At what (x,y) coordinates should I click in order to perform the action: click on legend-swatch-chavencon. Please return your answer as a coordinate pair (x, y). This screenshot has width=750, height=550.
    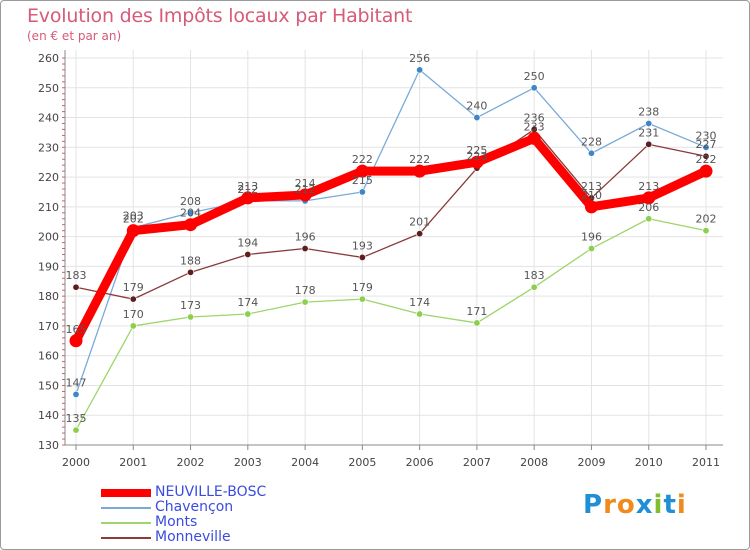
    Looking at the image, I should click on (126, 508).